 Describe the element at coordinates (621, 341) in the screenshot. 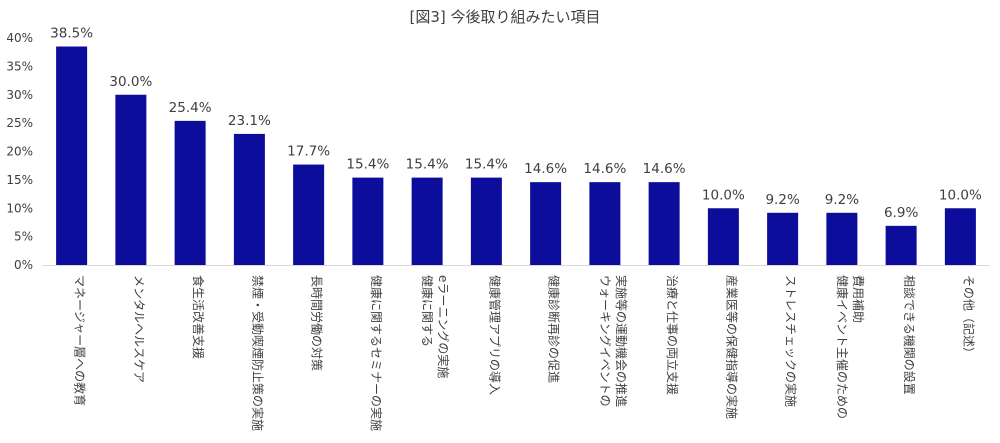

I see `category-label: 実施等の運動機会の推進` at that location.